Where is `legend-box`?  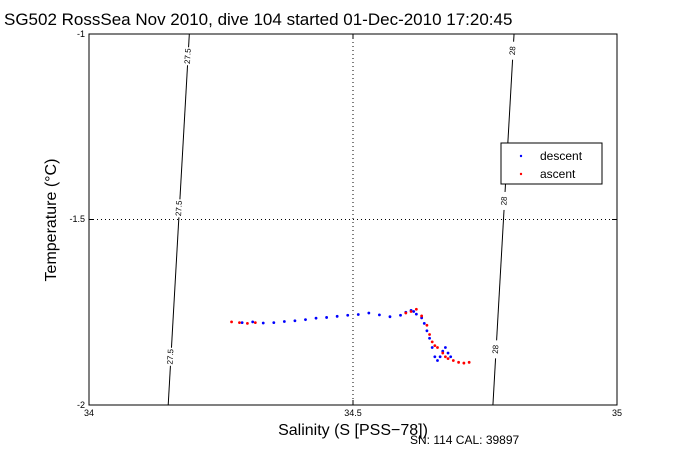
legend-box is located at coordinates (551, 163).